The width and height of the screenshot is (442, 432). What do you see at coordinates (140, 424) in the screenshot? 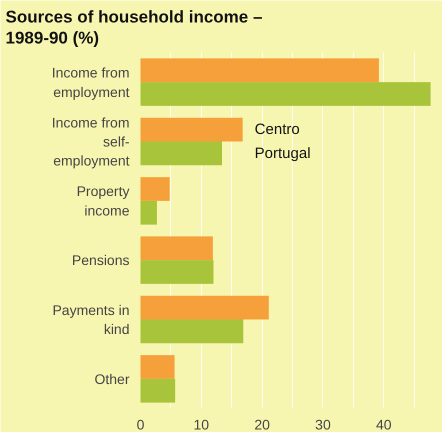
I see `x-tick-label: 0` at bounding box center [140, 424].